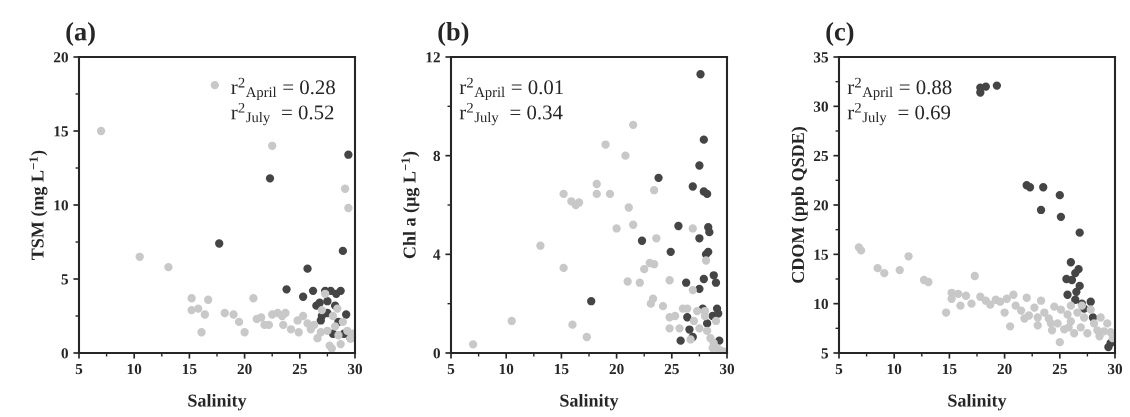 The image size is (1130, 417). Describe the element at coordinates (283, 89) in the screenshot. I see `annotation: r$^{2}$$_{April}$ = 0.28` at that location.